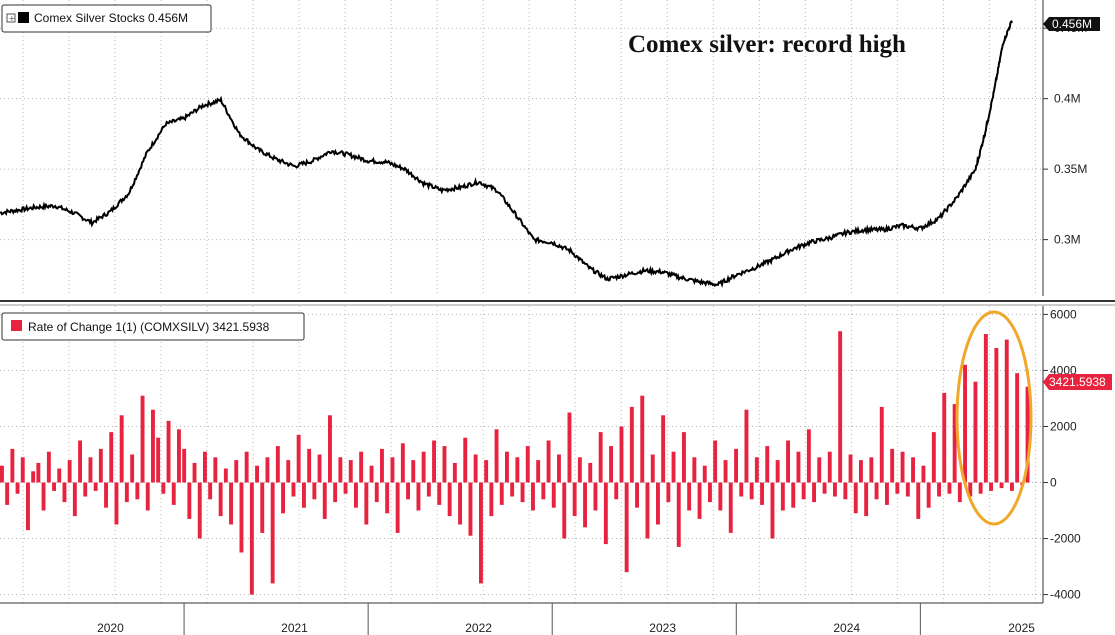 The width and height of the screenshot is (1115, 635). I want to click on bottom-last-value-label: 3421.5938, so click(1077, 382).